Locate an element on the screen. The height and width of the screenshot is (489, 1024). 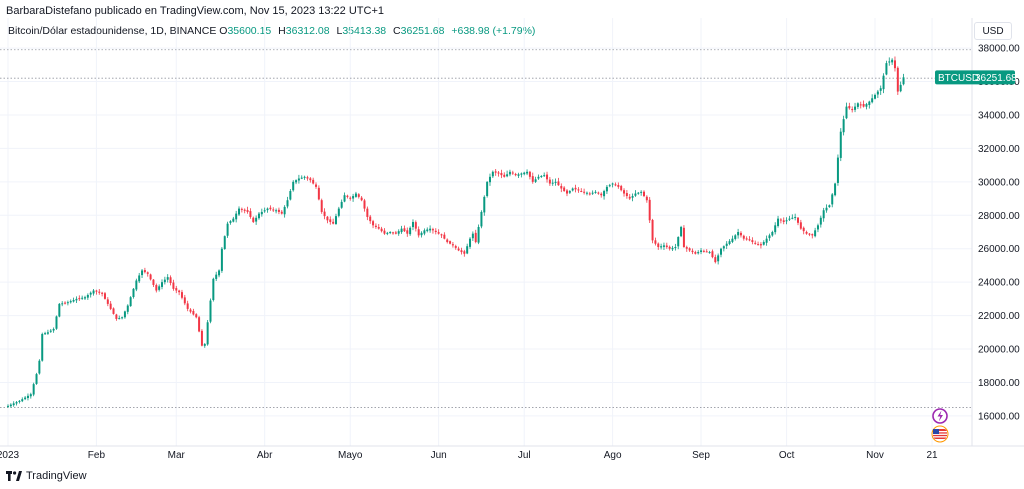
time-tick-label: Mayo is located at coordinates (350, 455).